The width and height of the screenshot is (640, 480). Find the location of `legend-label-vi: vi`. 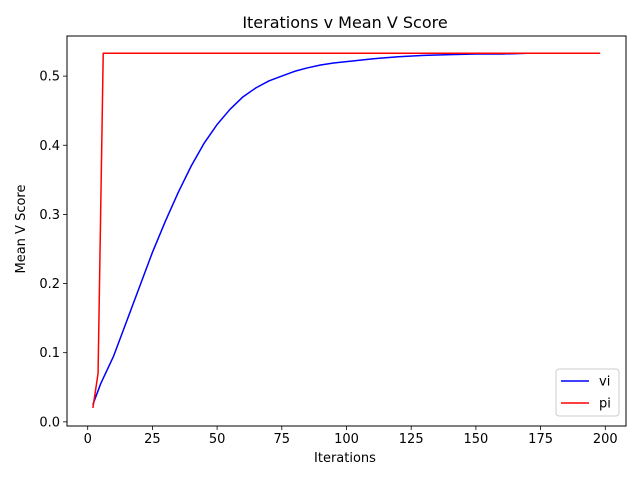

legend-label-vi: vi is located at coordinates (604, 382).